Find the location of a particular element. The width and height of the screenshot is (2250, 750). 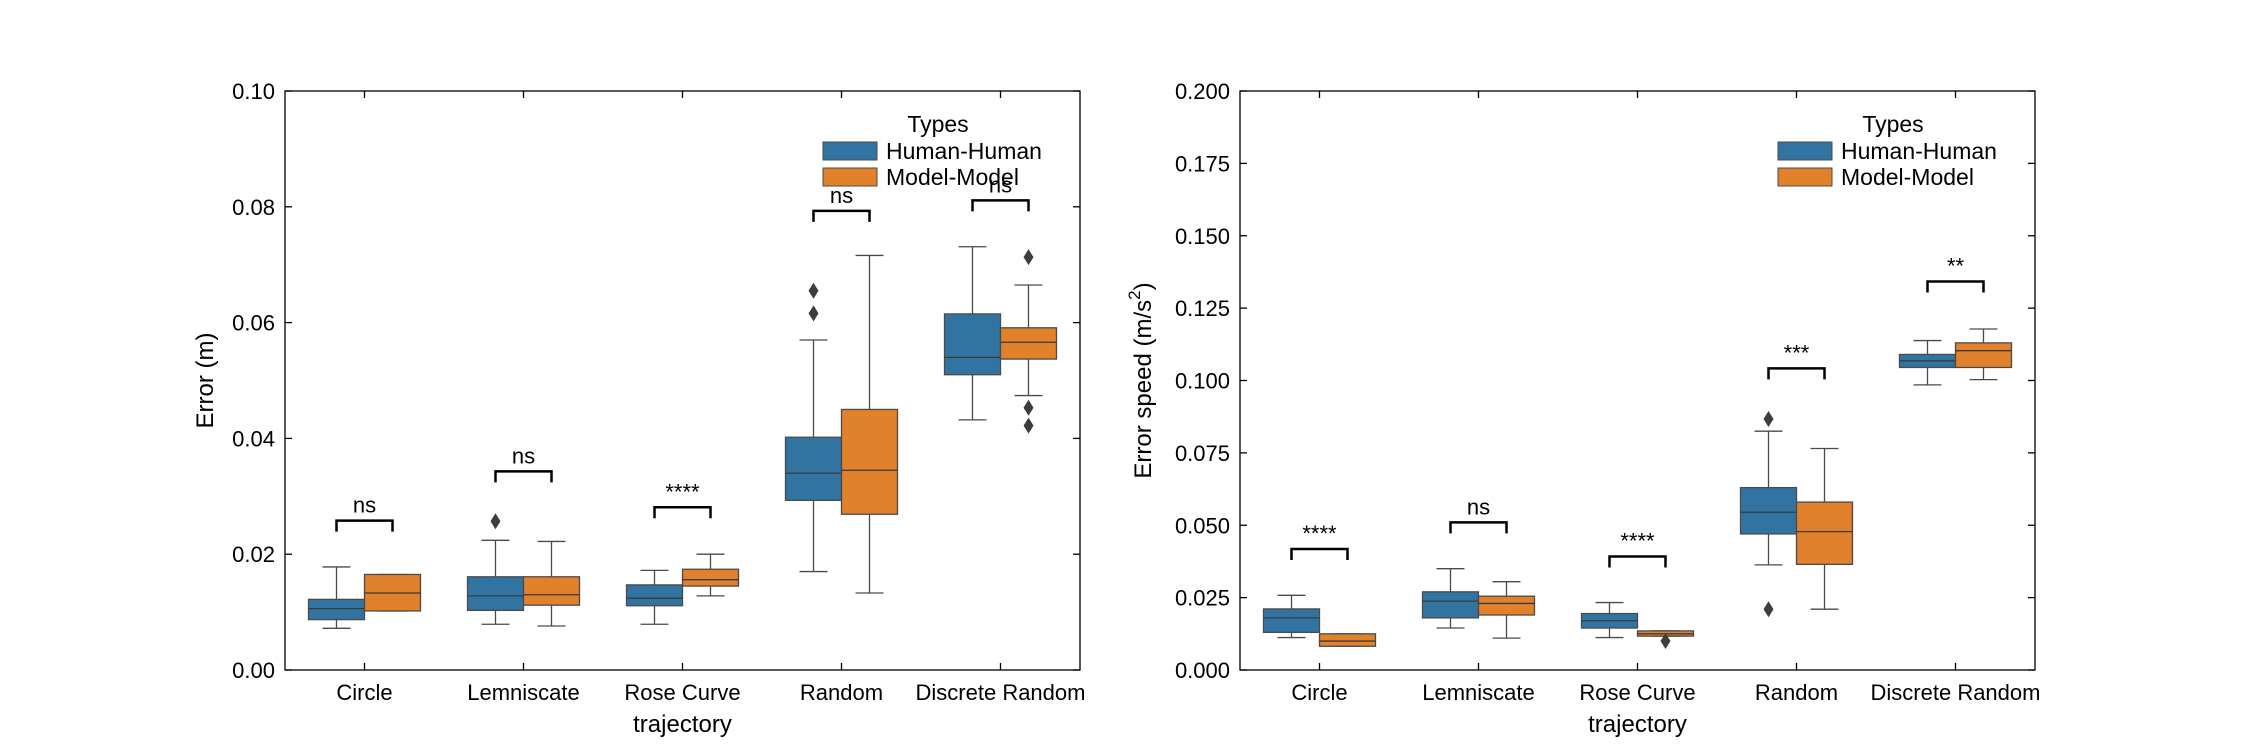

y-axis-label-superscript: 2 is located at coordinates (1134, 294).